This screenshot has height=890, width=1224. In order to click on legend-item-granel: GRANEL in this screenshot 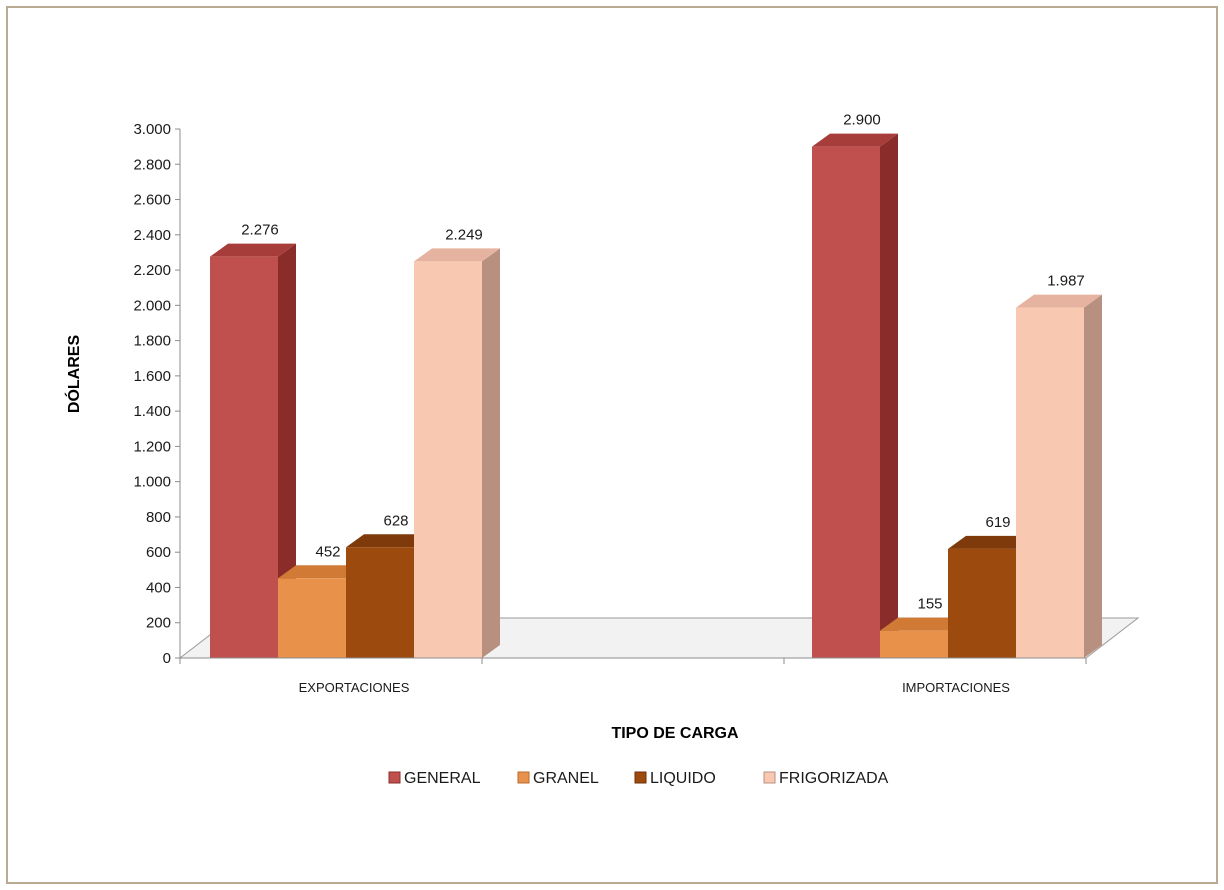, I will do `click(558, 778)`.